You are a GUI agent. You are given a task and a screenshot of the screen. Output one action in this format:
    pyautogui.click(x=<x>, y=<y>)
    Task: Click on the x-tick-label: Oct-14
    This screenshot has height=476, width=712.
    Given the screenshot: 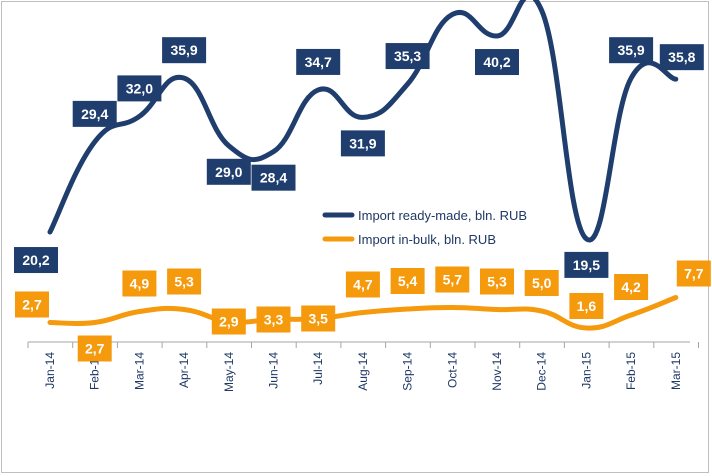 What is the action you would take?
    pyautogui.click(x=452, y=370)
    